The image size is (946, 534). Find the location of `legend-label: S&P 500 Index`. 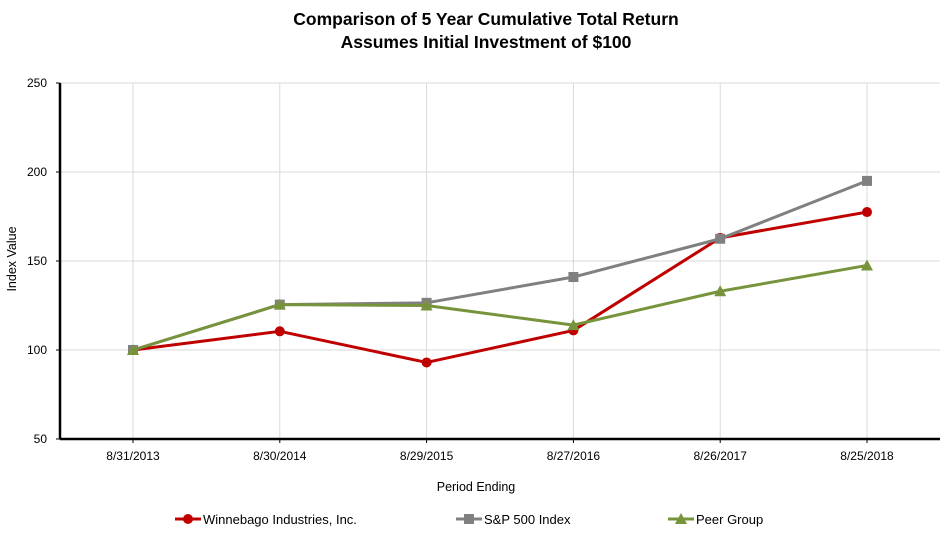

legend-label: S&P 500 Index is located at coordinates (527, 519).